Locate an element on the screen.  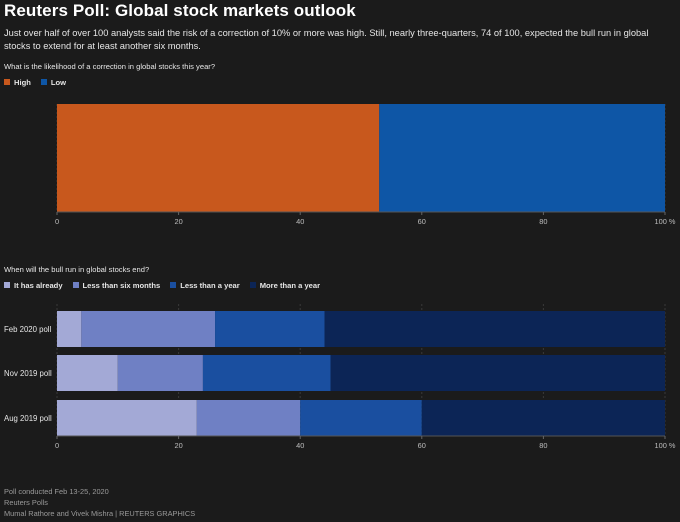
correction-legend-item: High is located at coordinates (17, 82).